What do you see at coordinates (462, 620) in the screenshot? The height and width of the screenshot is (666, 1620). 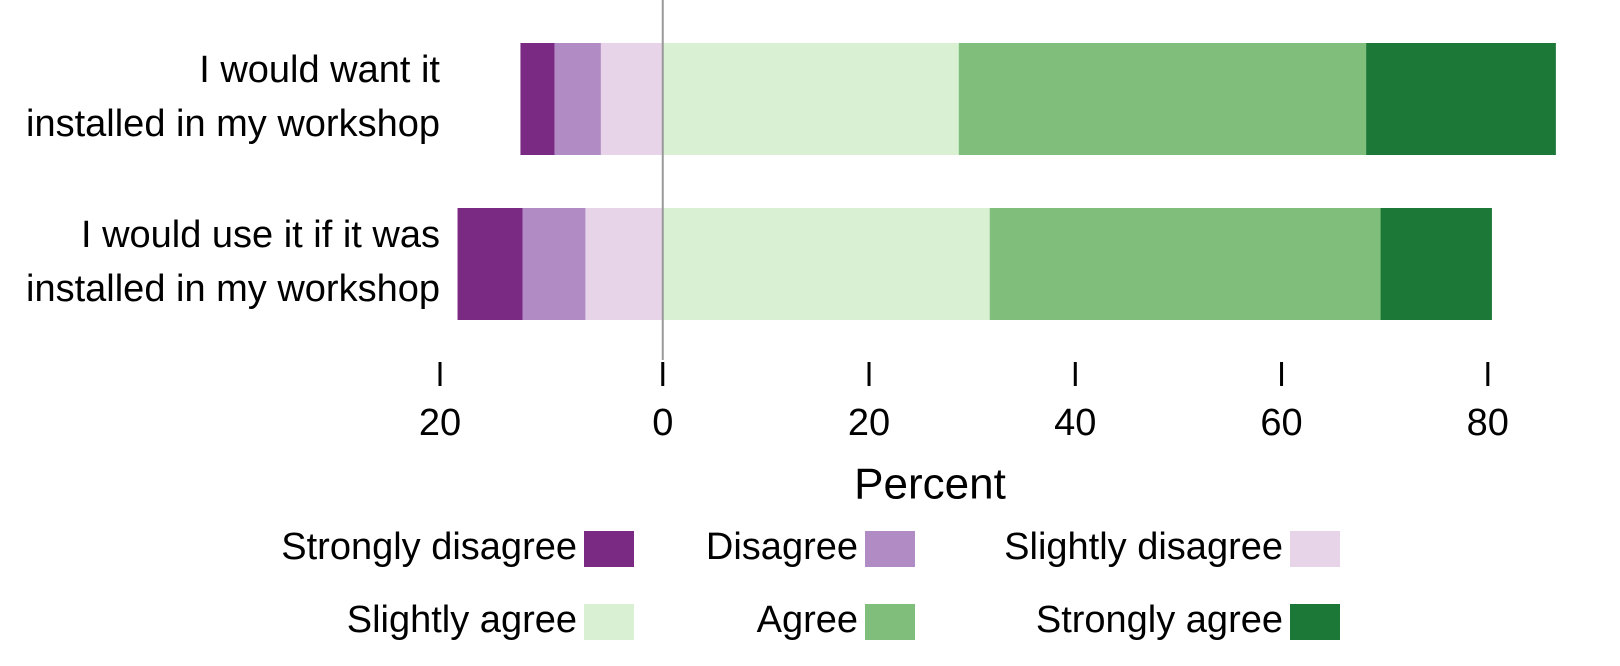 I see `legend-label: Slightly agree` at bounding box center [462, 620].